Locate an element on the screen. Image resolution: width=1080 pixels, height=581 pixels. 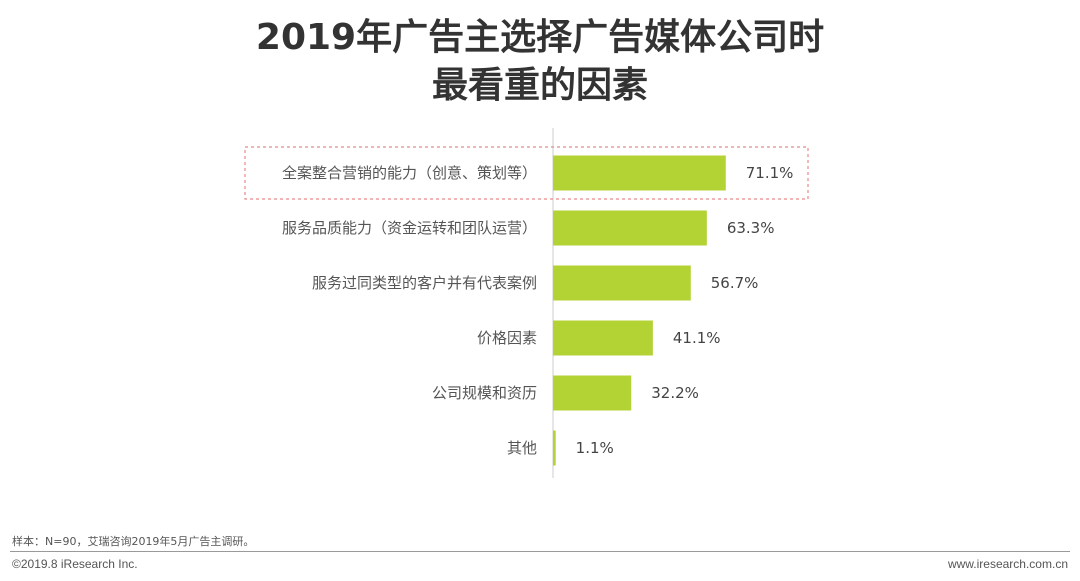
chart-title-line1: 2019年广告主选择广告媒体公司时 is located at coordinates (540, 37).